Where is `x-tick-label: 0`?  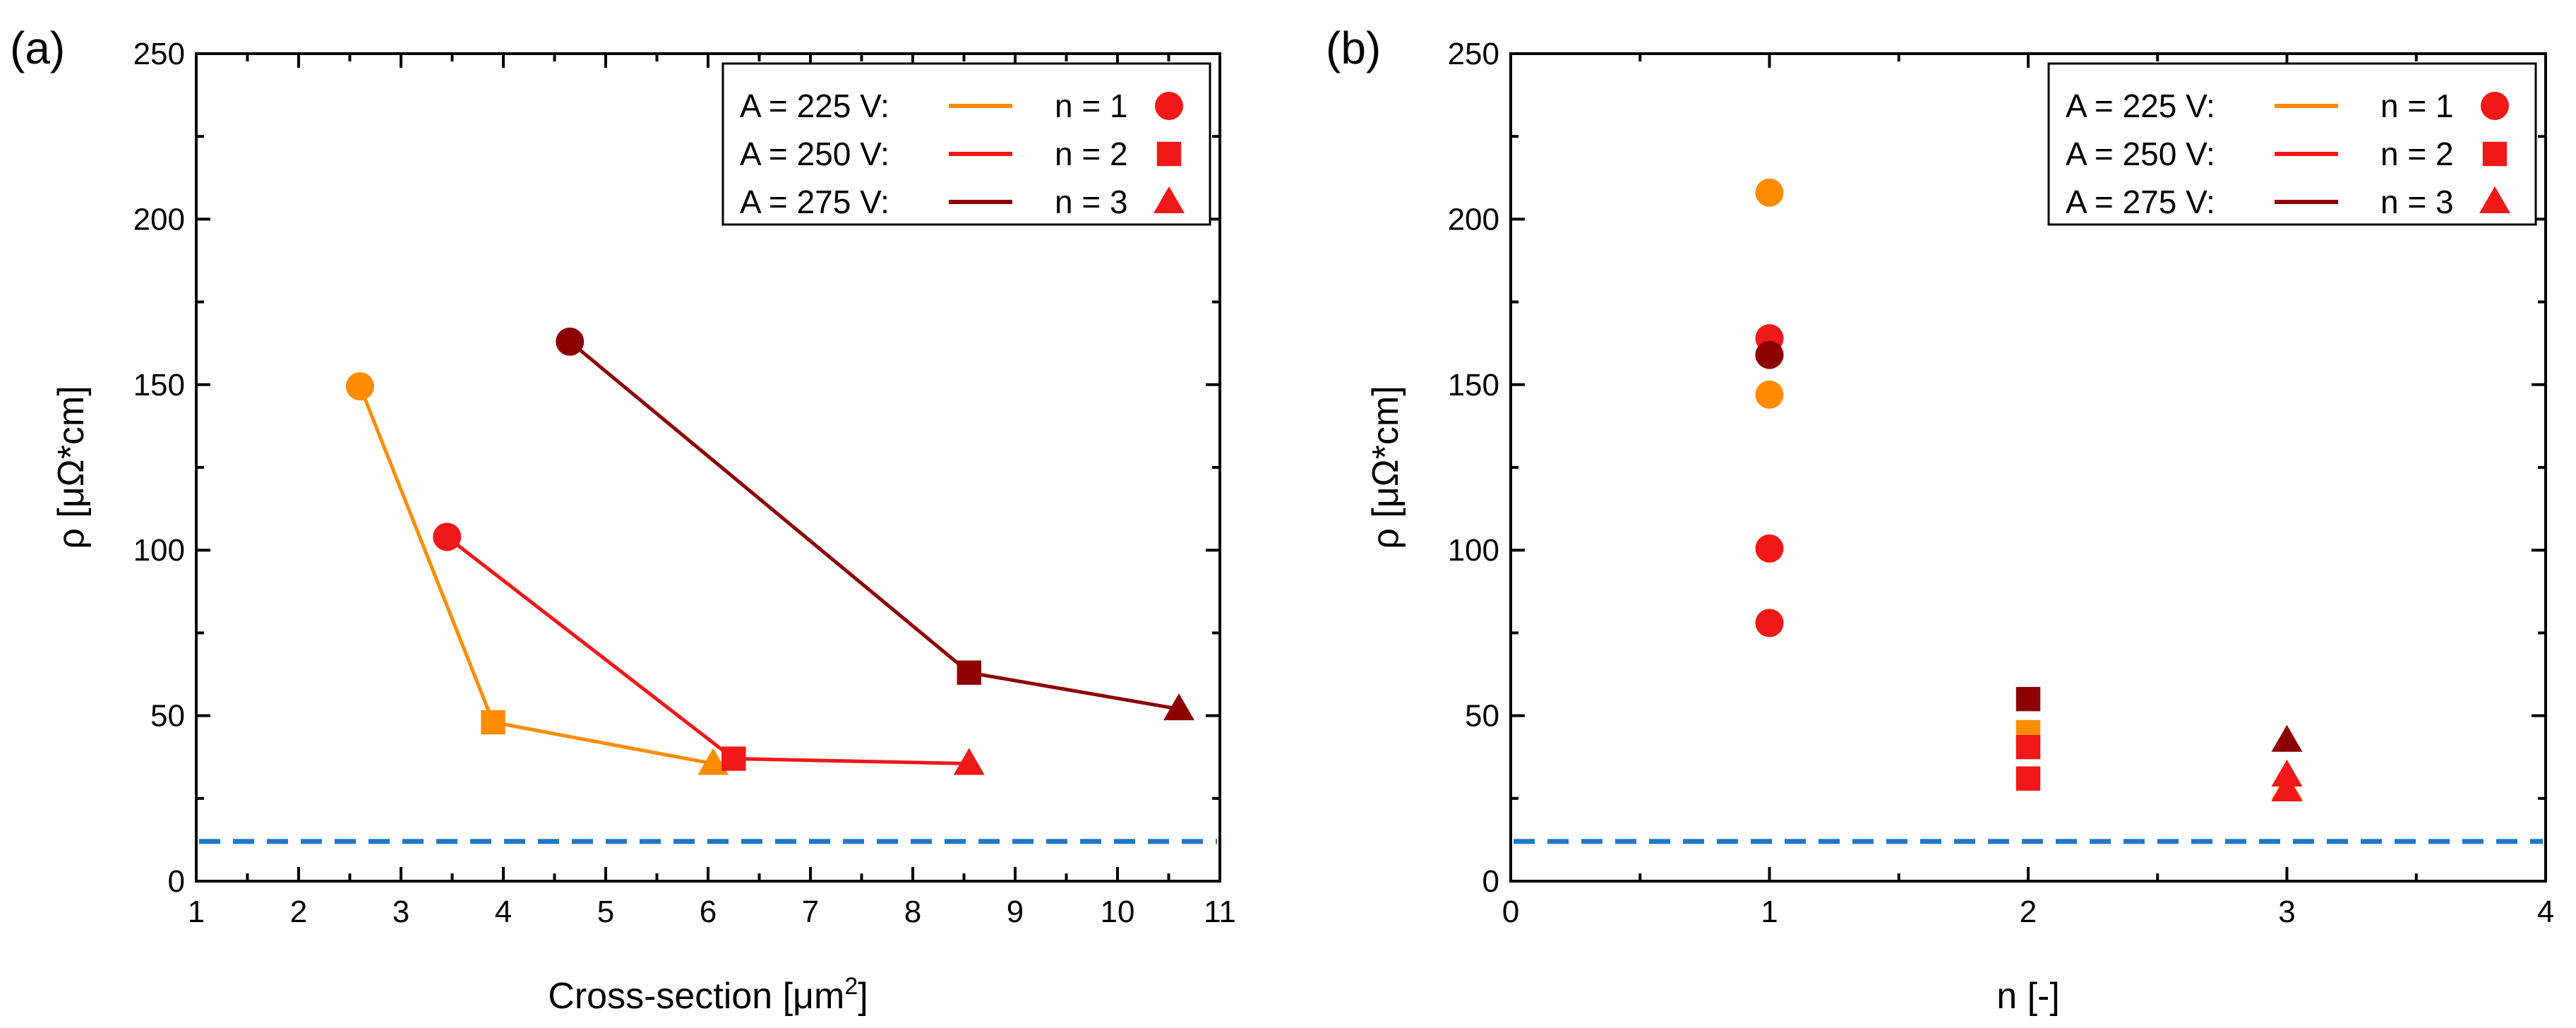
x-tick-label: 0 is located at coordinates (1510, 912).